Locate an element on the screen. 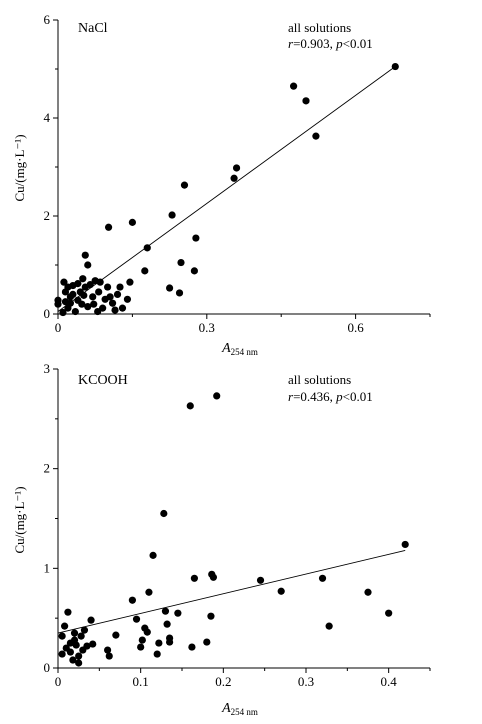  y-tick-label: 1 is located at coordinates (47, 567).